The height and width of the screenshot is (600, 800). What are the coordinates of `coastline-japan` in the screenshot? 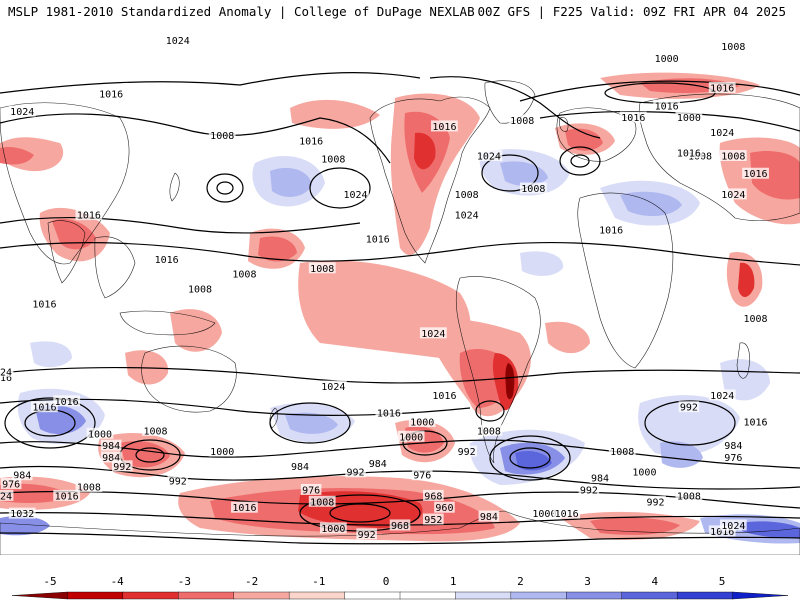 It's located at (174, 187).